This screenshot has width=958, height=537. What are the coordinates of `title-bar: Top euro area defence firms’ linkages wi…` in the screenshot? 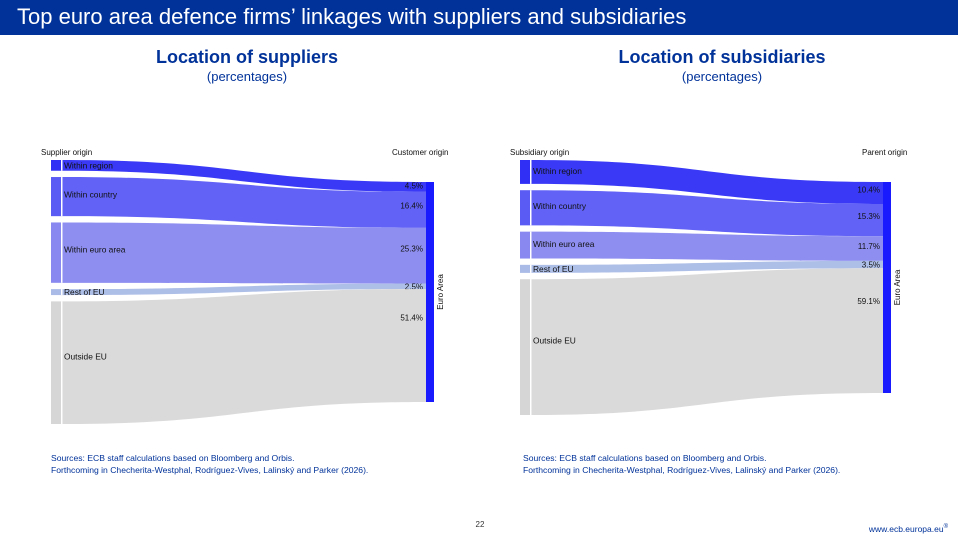 It's located at (479, 17).